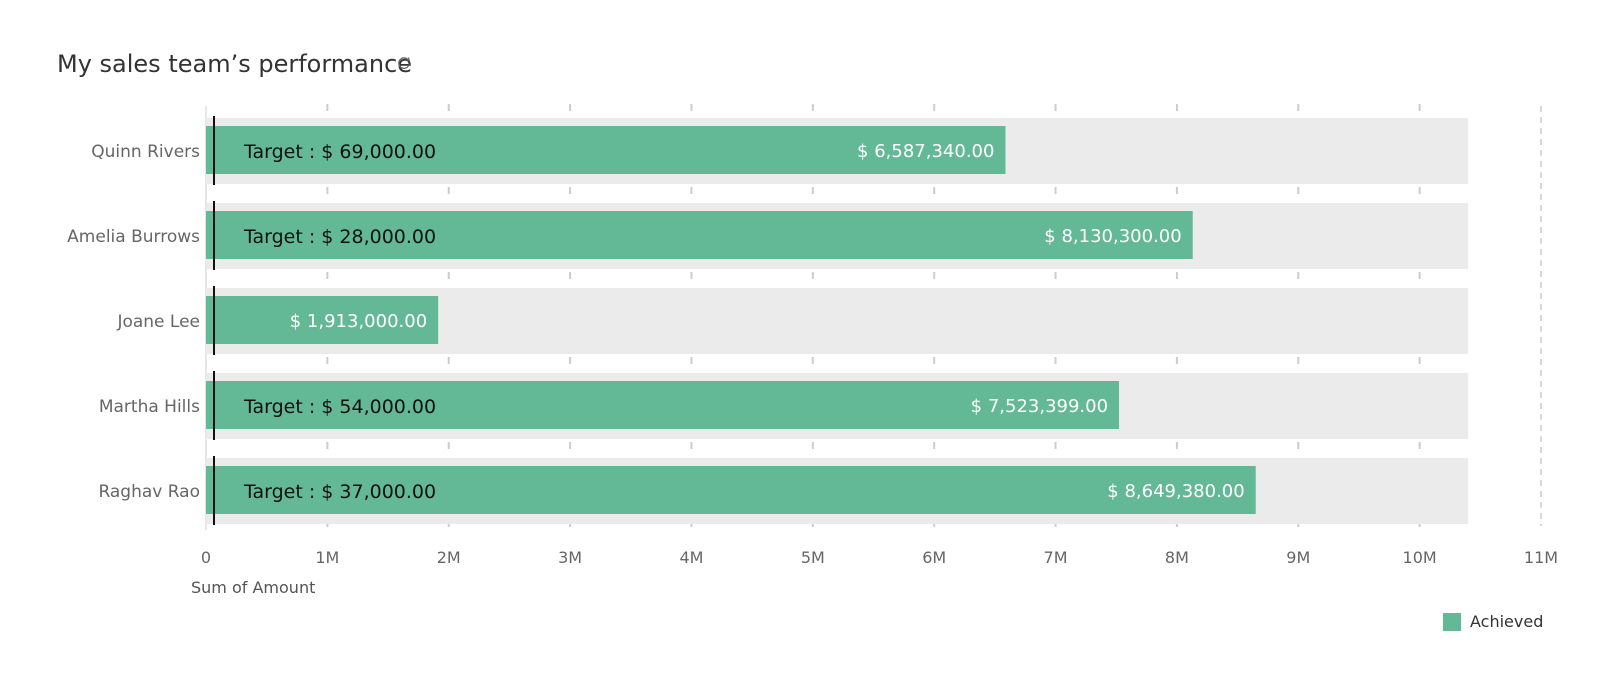  I want to click on x-tick-label: 7M, so click(1056, 557).